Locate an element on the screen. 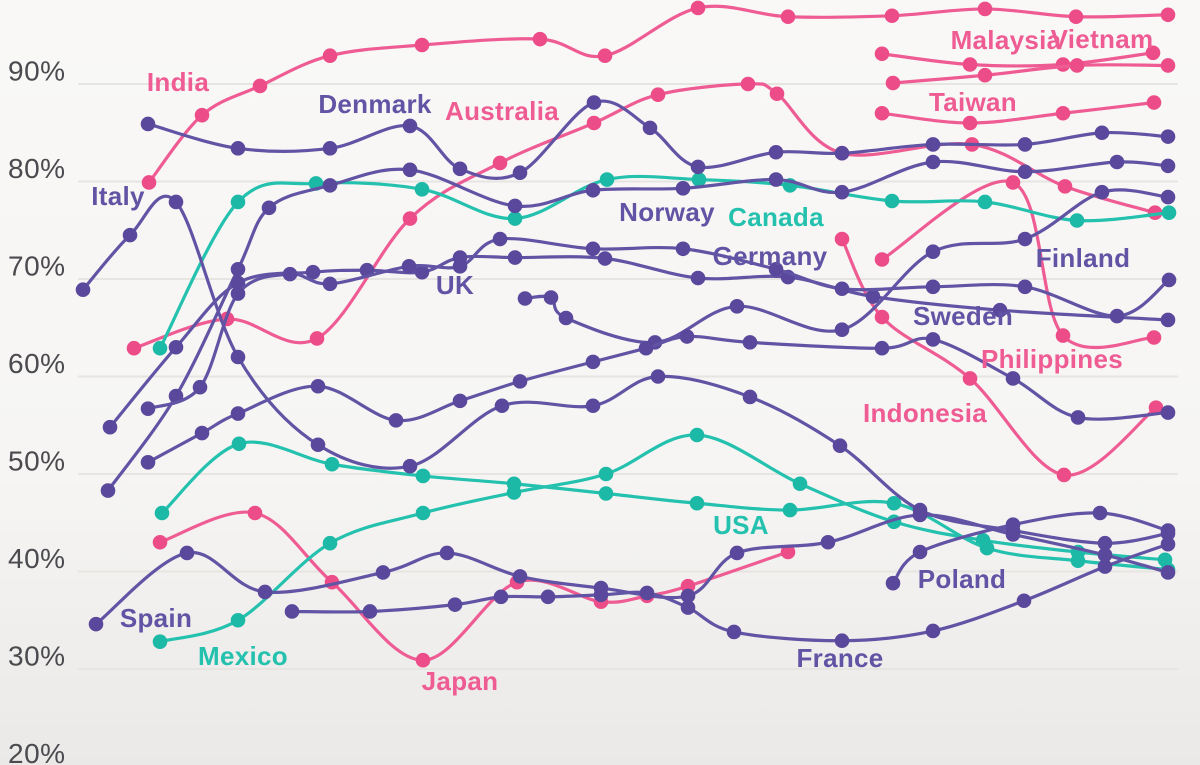 The width and height of the screenshot is (1200, 765). series-line-malaysia is located at coordinates (1017, 59).